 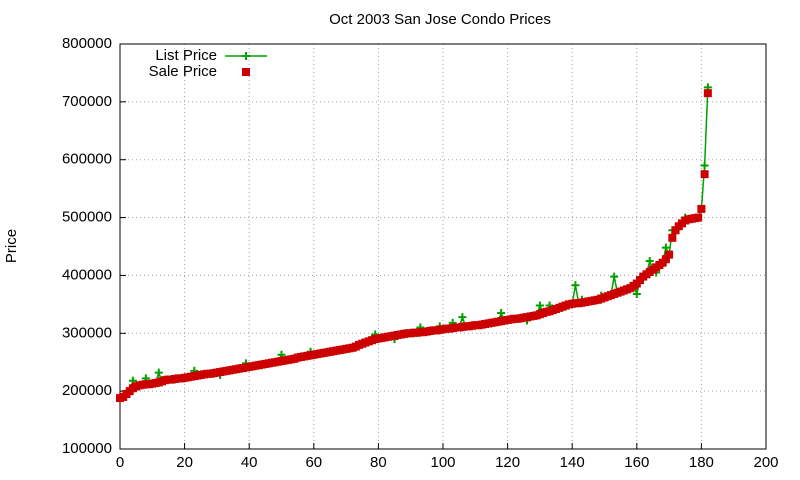 What do you see at coordinates (249, 462) in the screenshot?
I see `x-tick-label: 40` at bounding box center [249, 462].